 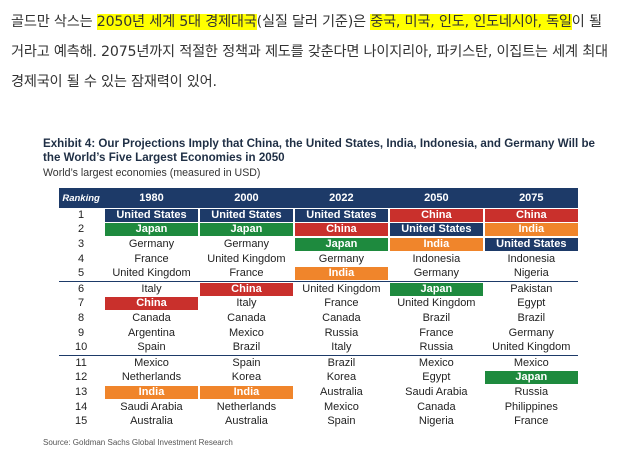 I want to click on header-year: 2000, so click(x=246, y=197).